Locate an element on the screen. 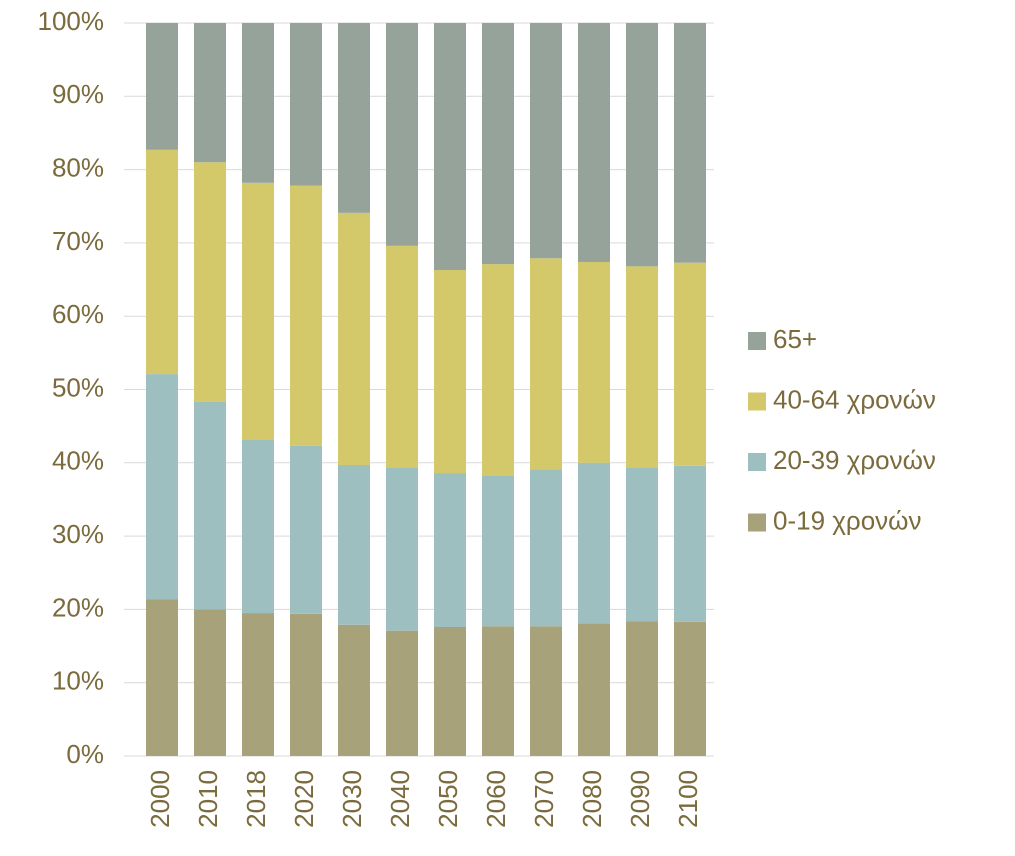 Image resolution: width=1015 pixels, height=856 pixels. y-tick-label: 10% is located at coordinates (78, 681).